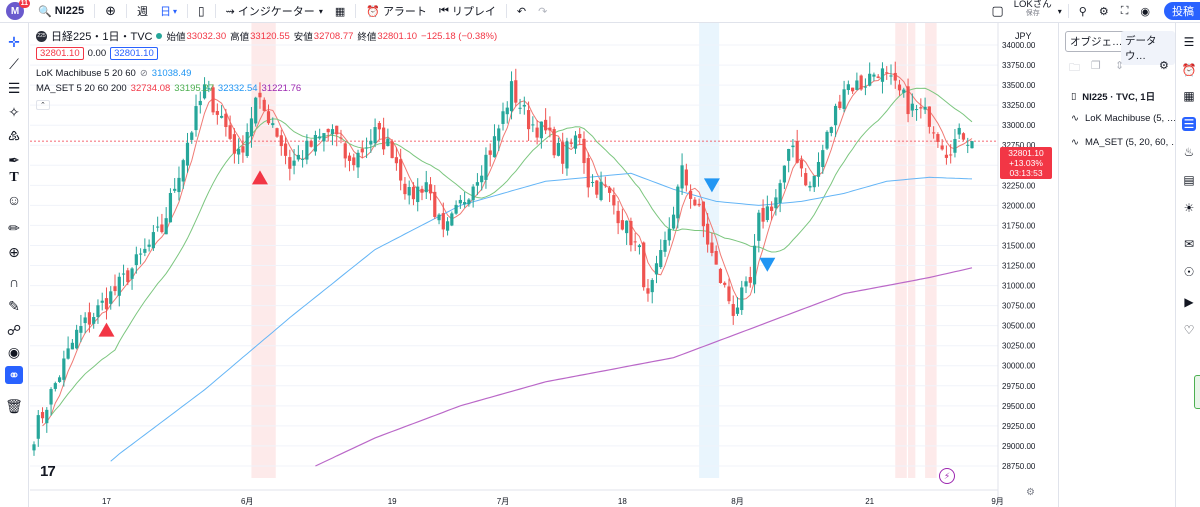 The image size is (1200, 507). What do you see at coordinates (14, 41) in the screenshot?
I see `crosshair-icon: ✛` at bounding box center [14, 41].